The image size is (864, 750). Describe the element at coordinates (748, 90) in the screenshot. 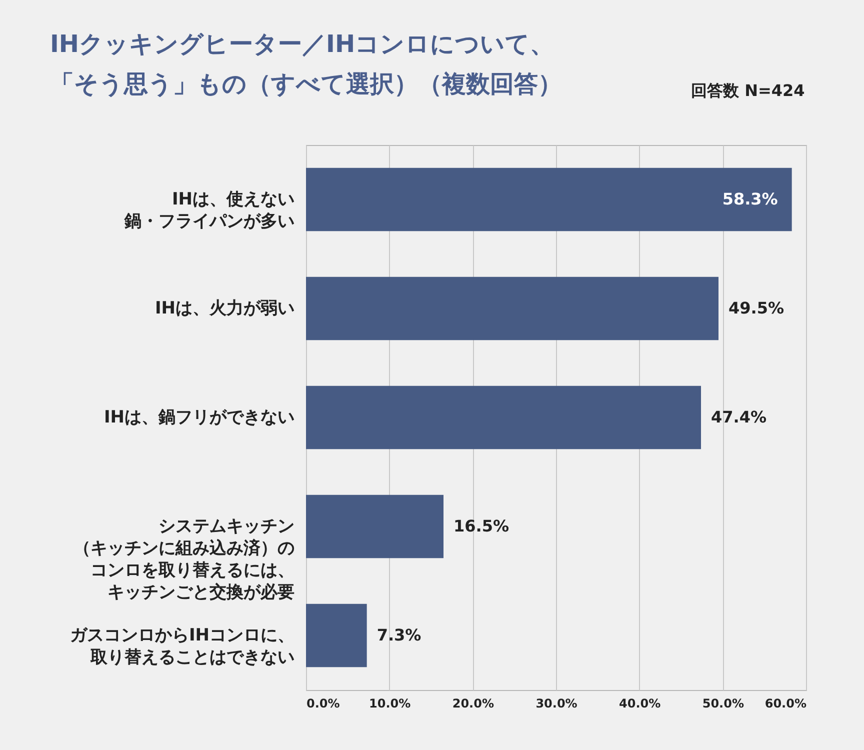

I see `text: 回答数 N=424` at that location.